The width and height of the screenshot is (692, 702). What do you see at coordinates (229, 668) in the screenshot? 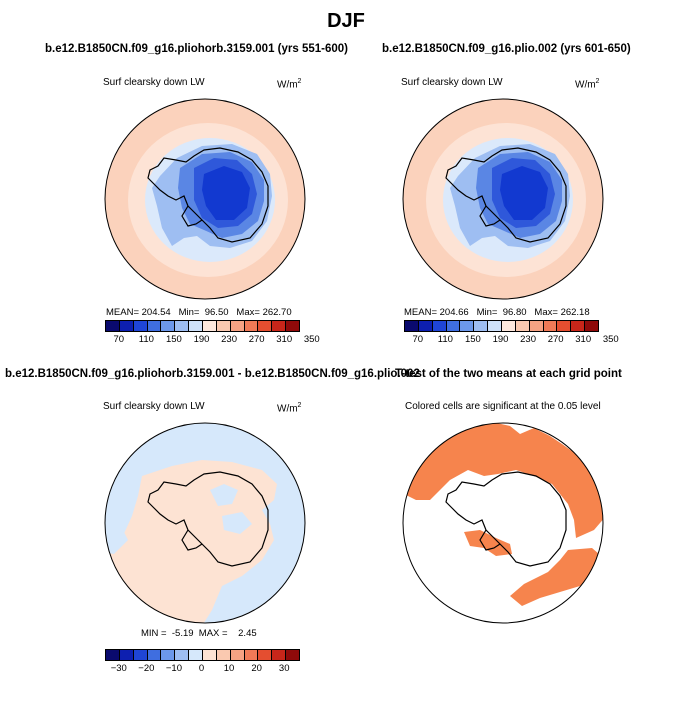
I see `colorbar-tick-label: 10` at bounding box center [229, 668].